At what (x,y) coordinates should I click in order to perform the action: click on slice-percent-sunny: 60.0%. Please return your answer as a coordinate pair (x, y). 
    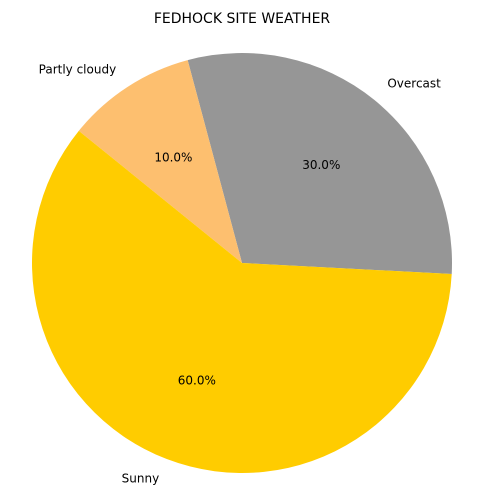
    Looking at the image, I should click on (197, 381).